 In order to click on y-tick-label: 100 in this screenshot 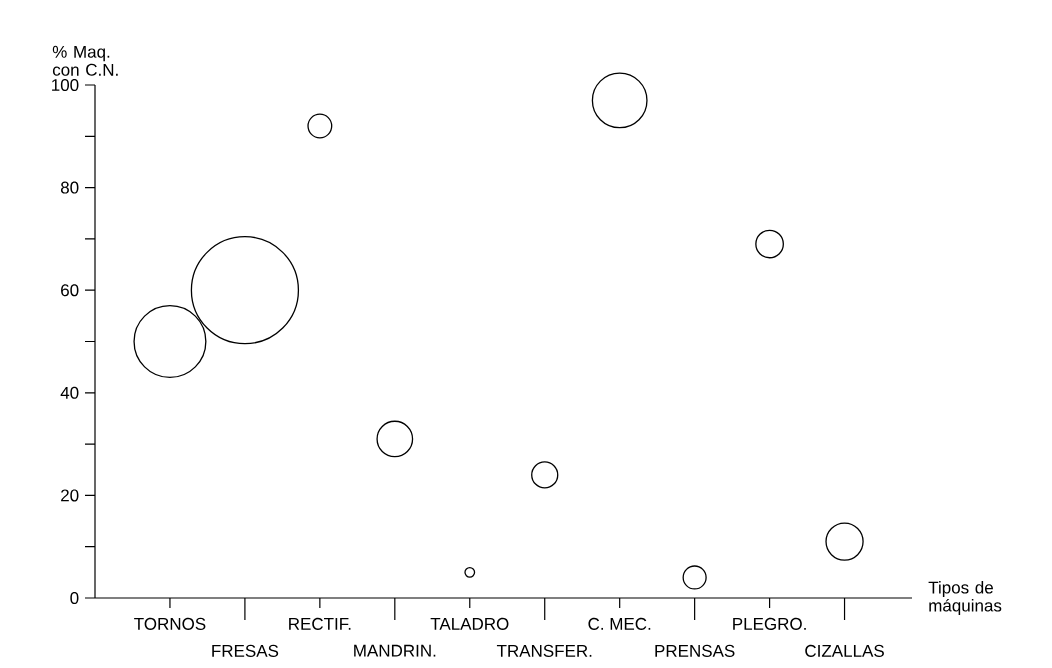, I will do `click(65, 85)`.